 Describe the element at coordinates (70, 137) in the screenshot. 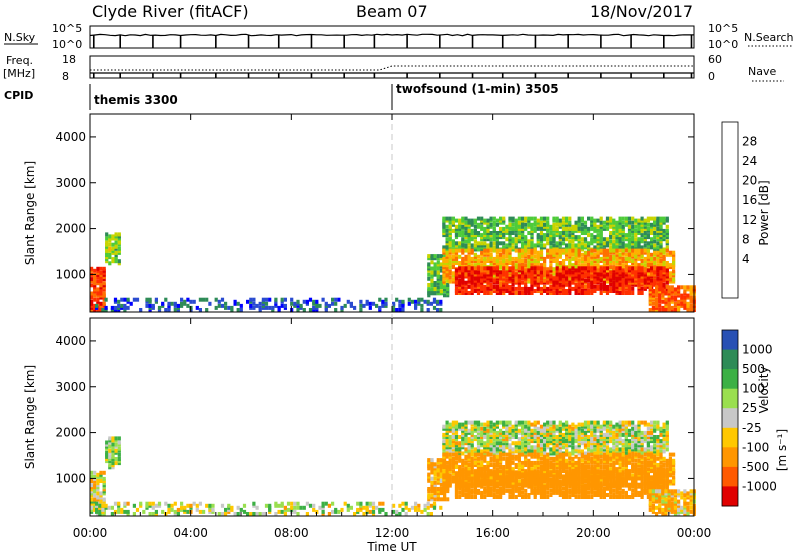

I see `ytick-label: 4000` at that location.